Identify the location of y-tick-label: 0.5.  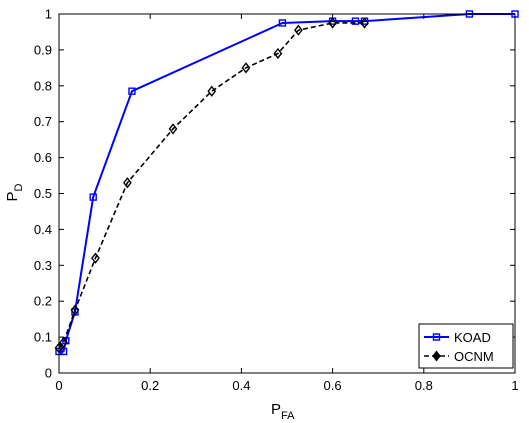
(43, 193).